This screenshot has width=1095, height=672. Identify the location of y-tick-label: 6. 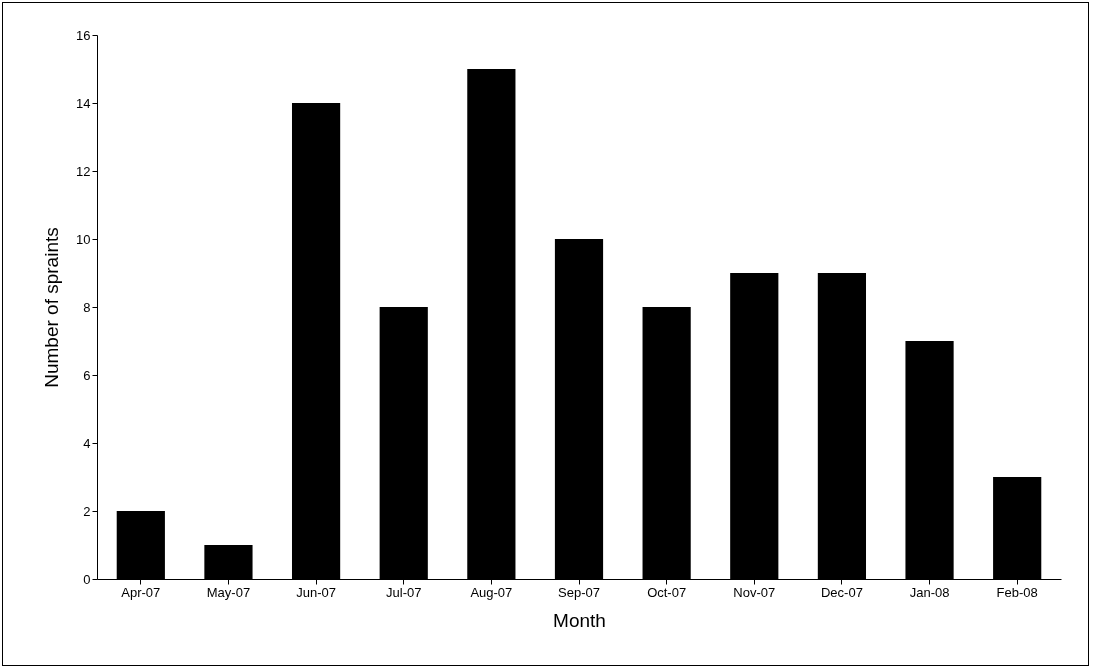
(87, 375).